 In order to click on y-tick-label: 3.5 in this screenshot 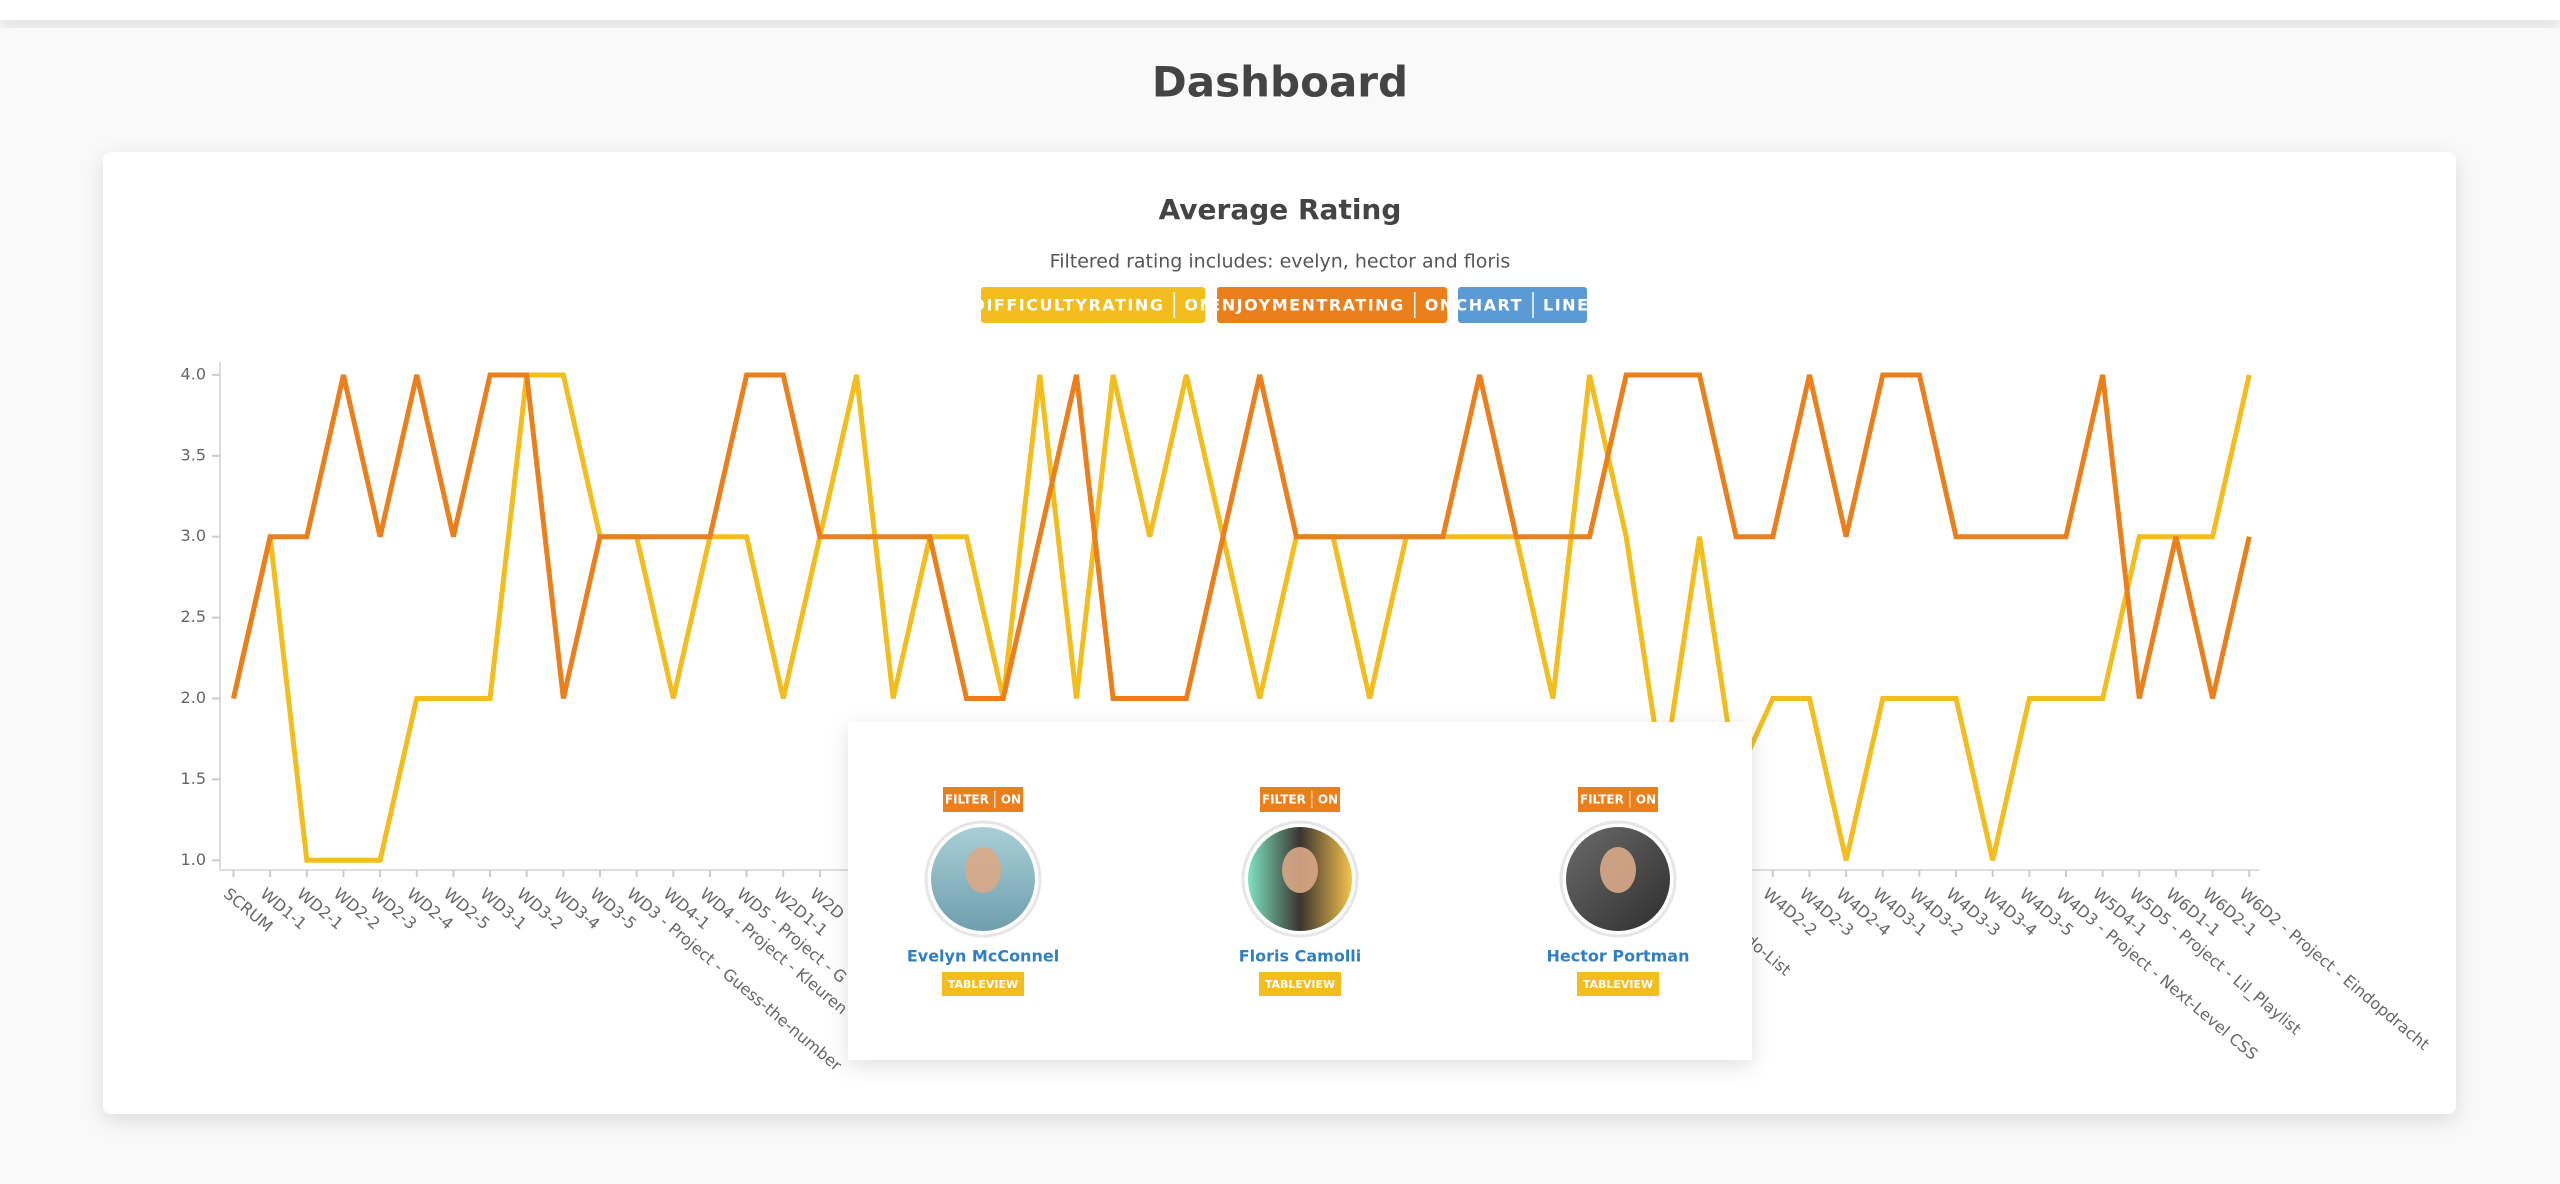, I will do `click(193, 454)`.